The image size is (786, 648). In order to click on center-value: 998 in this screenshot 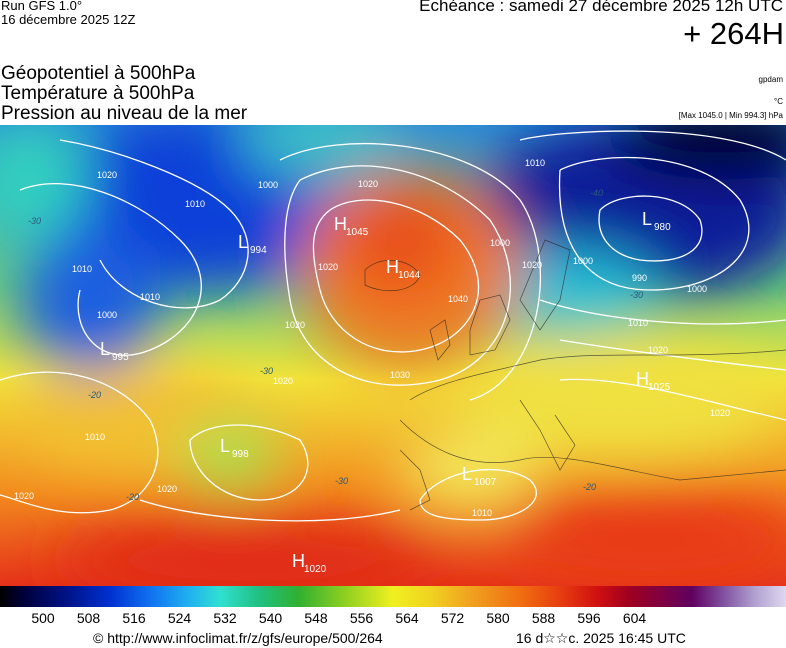, I will do `click(240, 454)`.